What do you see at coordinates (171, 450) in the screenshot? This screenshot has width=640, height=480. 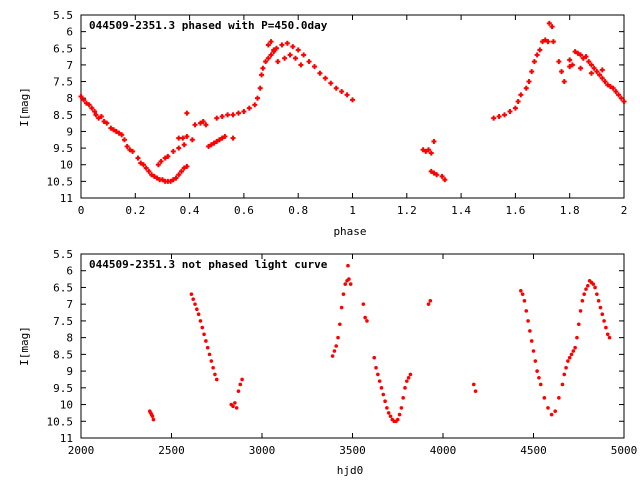 I see `unphased-x-tick-label: 2500` at bounding box center [171, 450].